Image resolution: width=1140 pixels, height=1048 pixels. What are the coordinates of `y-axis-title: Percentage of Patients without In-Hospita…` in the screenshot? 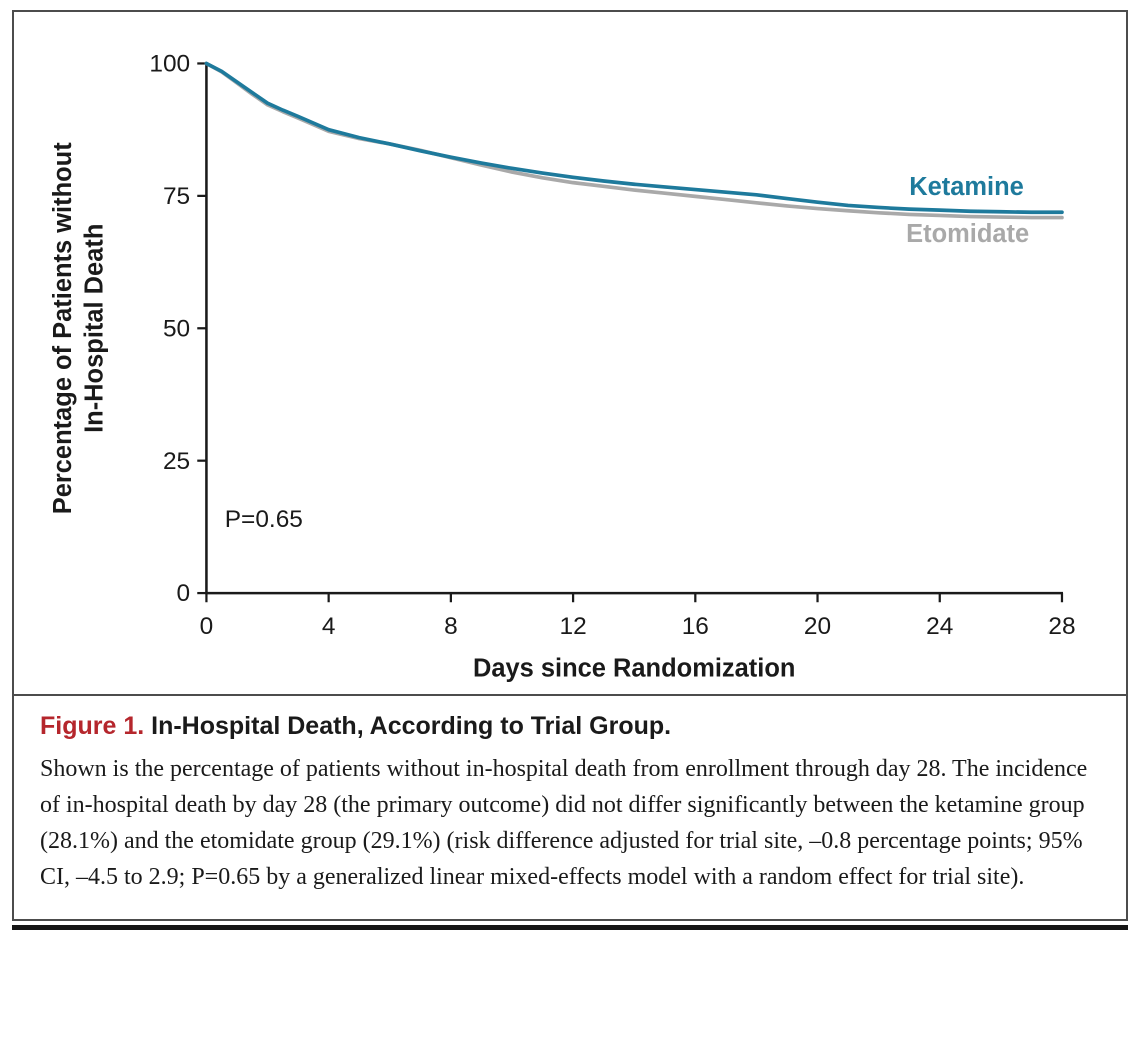 It's located at (79, 328).